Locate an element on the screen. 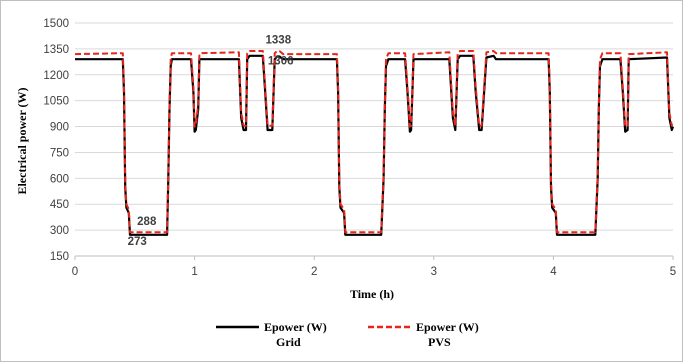 The width and height of the screenshot is (683, 362). legend-label-grid-1: Epower (W) is located at coordinates (295, 327).